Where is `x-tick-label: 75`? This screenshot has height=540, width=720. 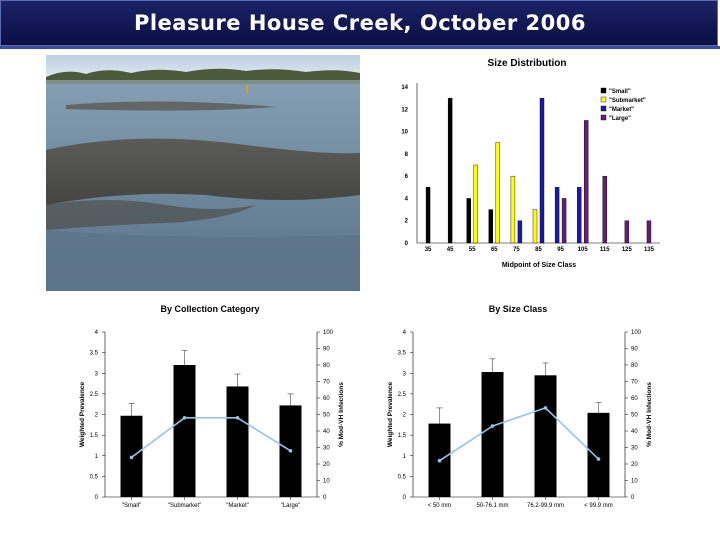
x-tick-label: 75 is located at coordinates (516, 250).